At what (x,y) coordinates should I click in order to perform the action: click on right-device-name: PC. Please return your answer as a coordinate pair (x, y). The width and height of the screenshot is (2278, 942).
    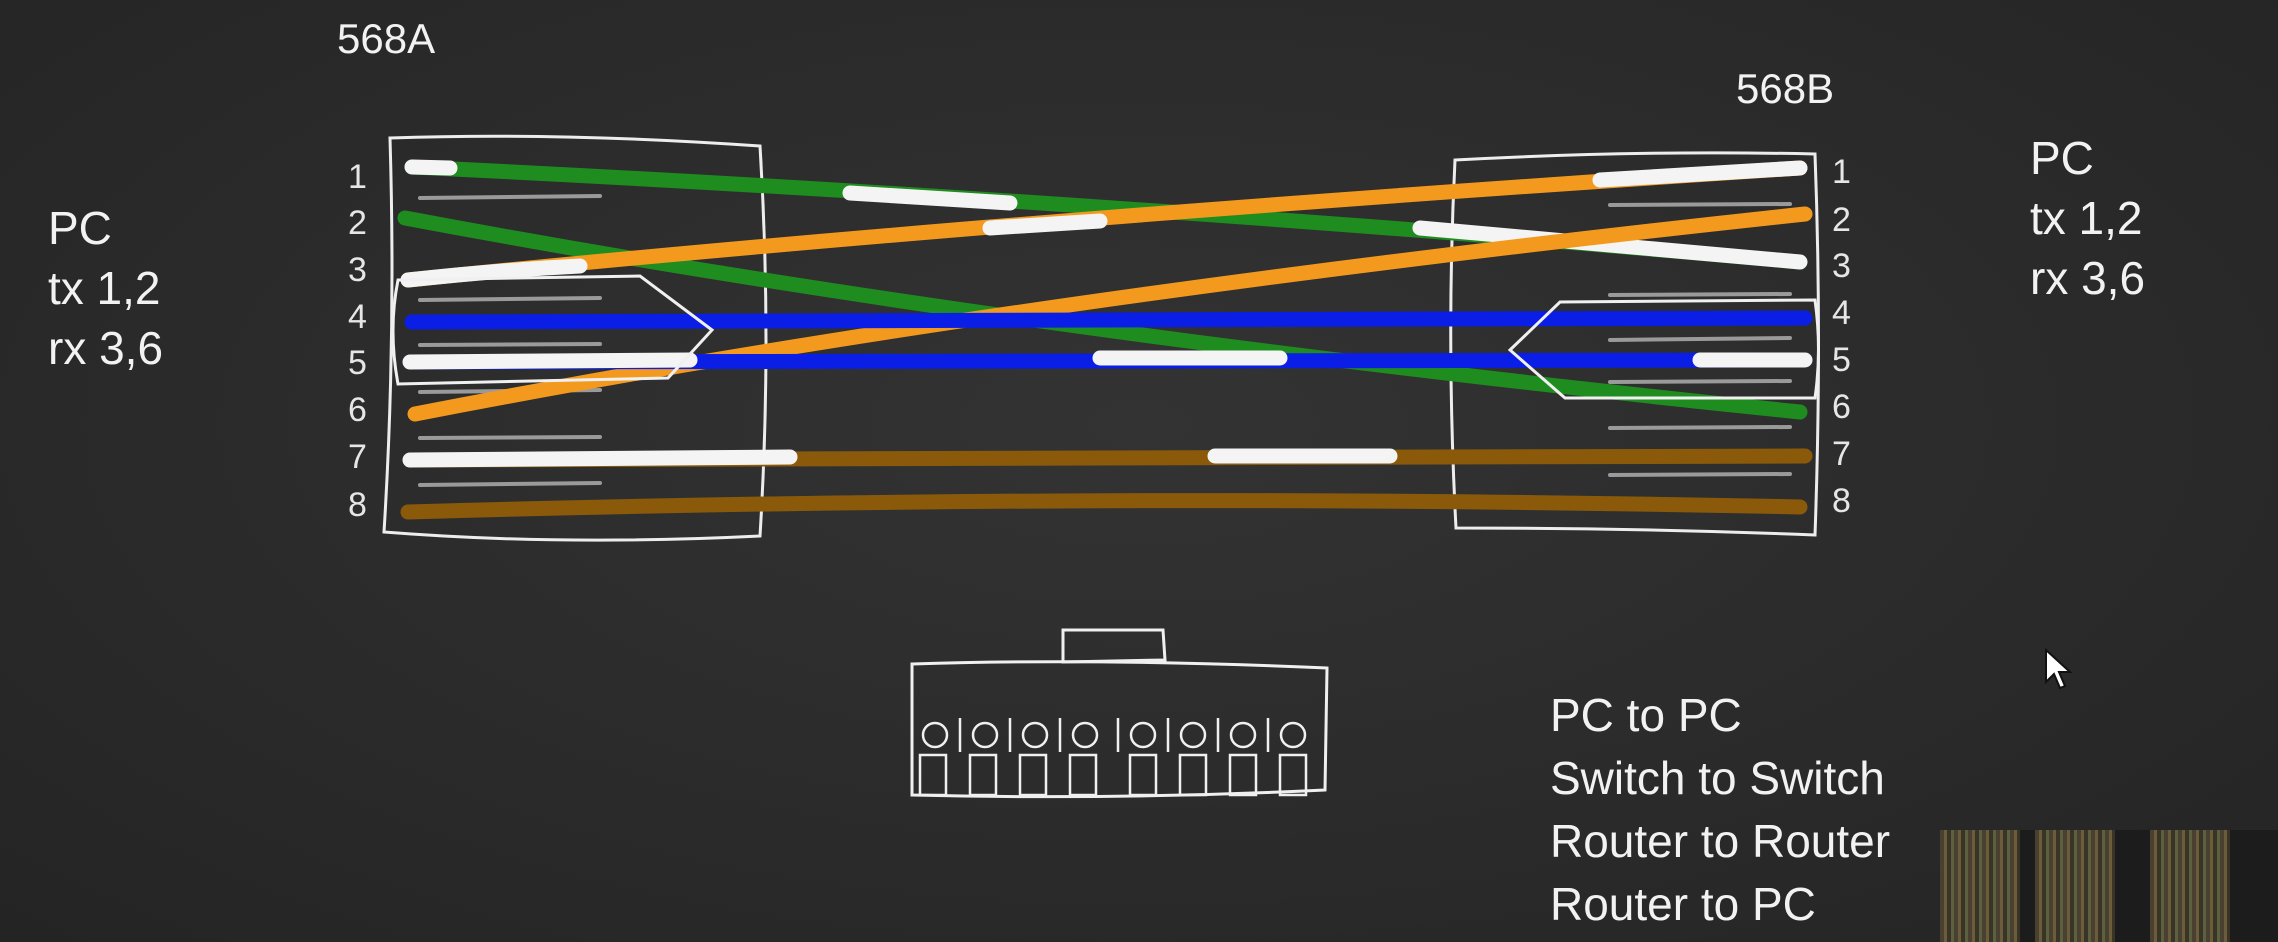
    Looking at the image, I should click on (2062, 158).